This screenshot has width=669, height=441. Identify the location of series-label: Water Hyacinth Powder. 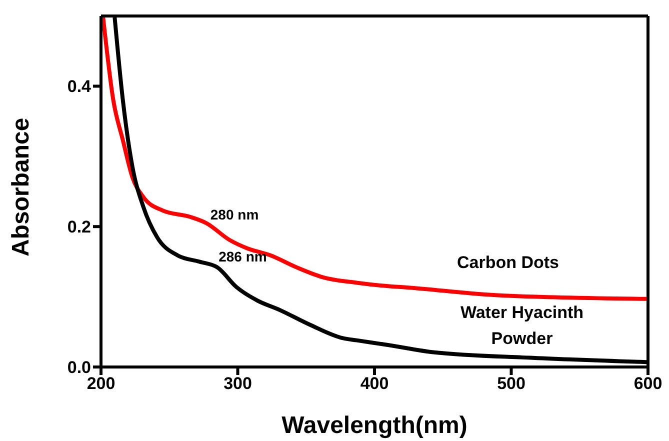
(522, 326).